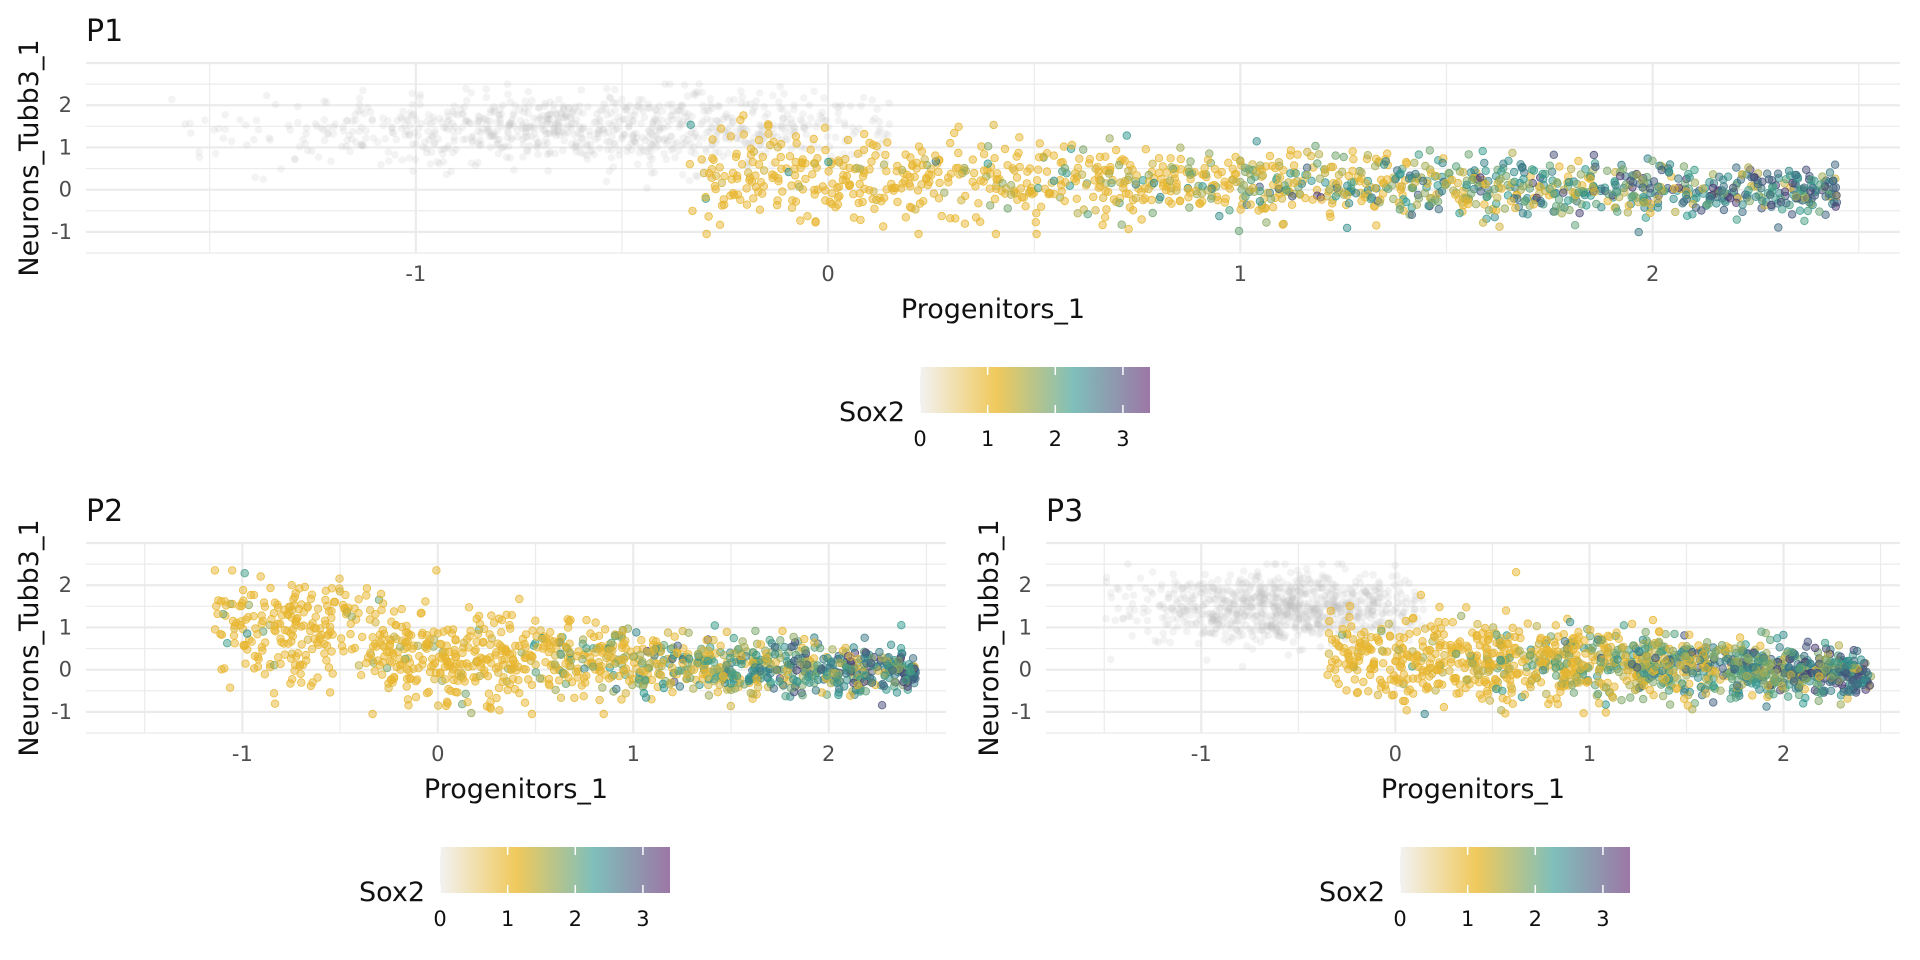 The height and width of the screenshot is (960, 1920). What do you see at coordinates (633, 754) in the screenshot?
I see `x-tick-label: 1` at bounding box center [633, 754].